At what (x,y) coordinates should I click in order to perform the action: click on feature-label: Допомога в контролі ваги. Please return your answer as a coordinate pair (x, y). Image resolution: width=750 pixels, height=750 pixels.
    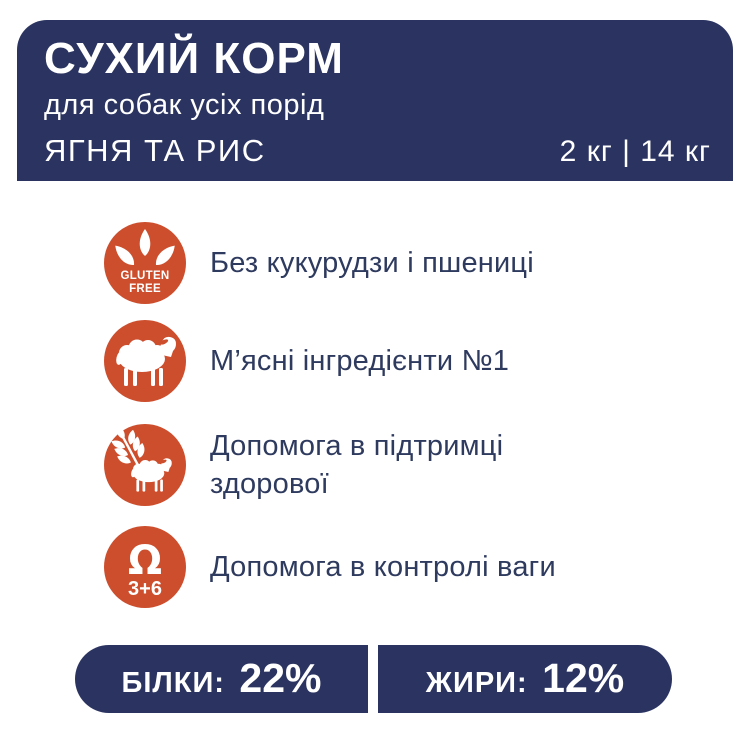
    Looking at the image, I should click on (383, 567).